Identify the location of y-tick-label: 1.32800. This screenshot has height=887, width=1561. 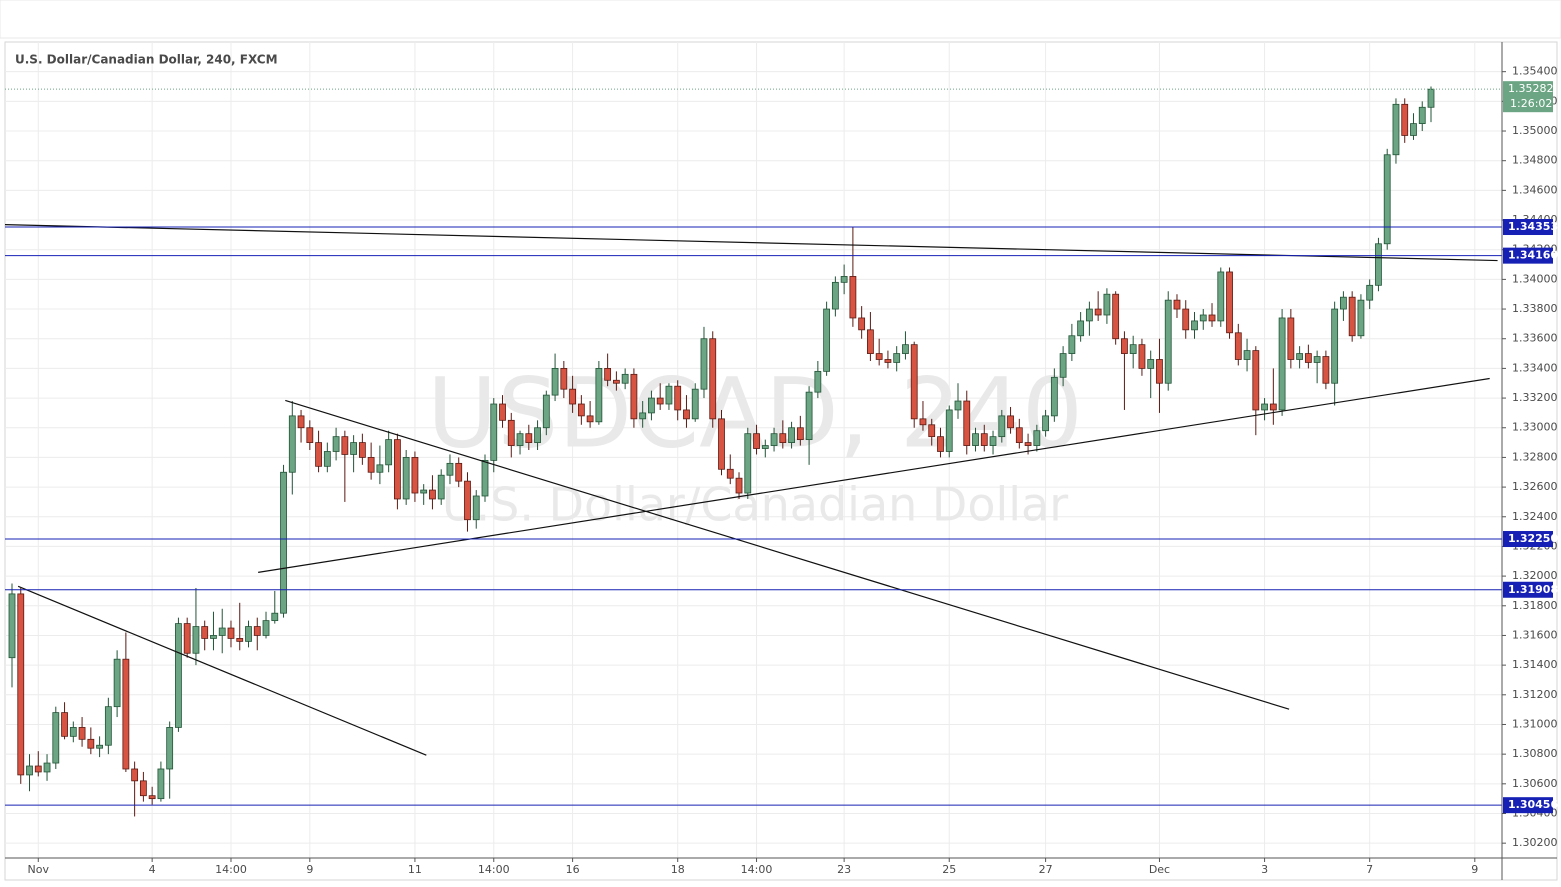
(1535, 456).